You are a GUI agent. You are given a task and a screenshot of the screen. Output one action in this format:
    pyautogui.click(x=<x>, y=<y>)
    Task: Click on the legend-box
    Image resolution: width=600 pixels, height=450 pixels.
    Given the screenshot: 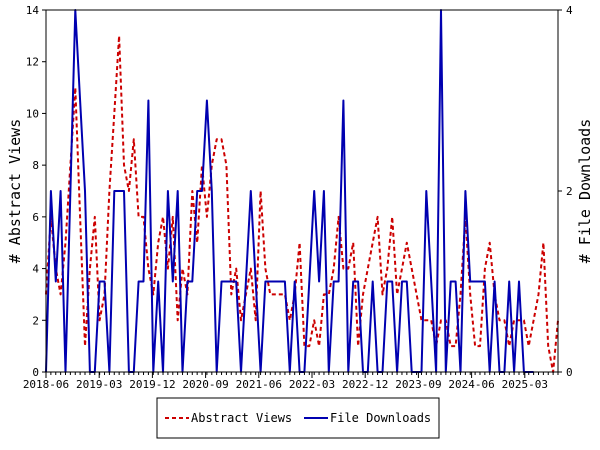 What is the action you would take?
    pyautogui.click(x=298, y=418)
    